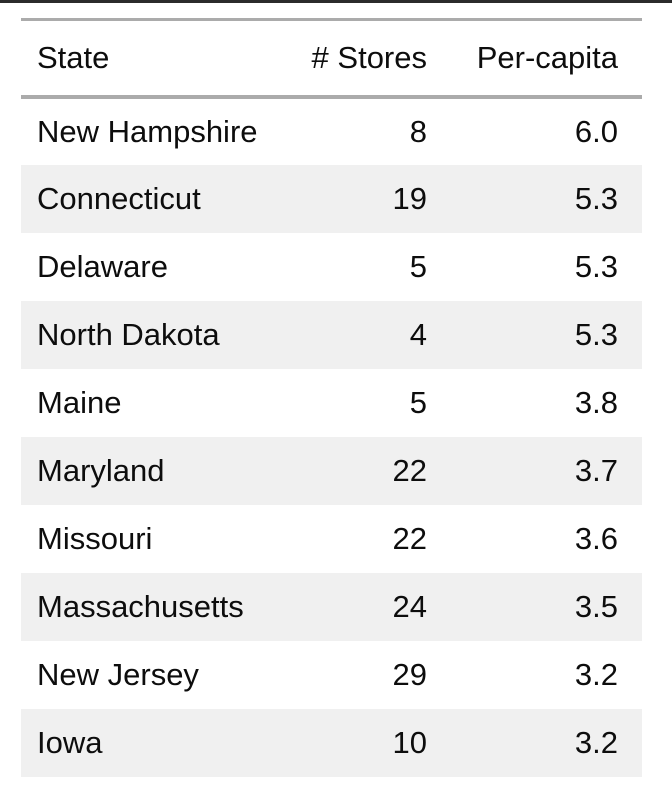 The width and height of the screenshot is (672, 794). What do you see at coordinates (418, 334) in the screenshot?
I see `cell-stores: 4` at bounding box center [418, 334].